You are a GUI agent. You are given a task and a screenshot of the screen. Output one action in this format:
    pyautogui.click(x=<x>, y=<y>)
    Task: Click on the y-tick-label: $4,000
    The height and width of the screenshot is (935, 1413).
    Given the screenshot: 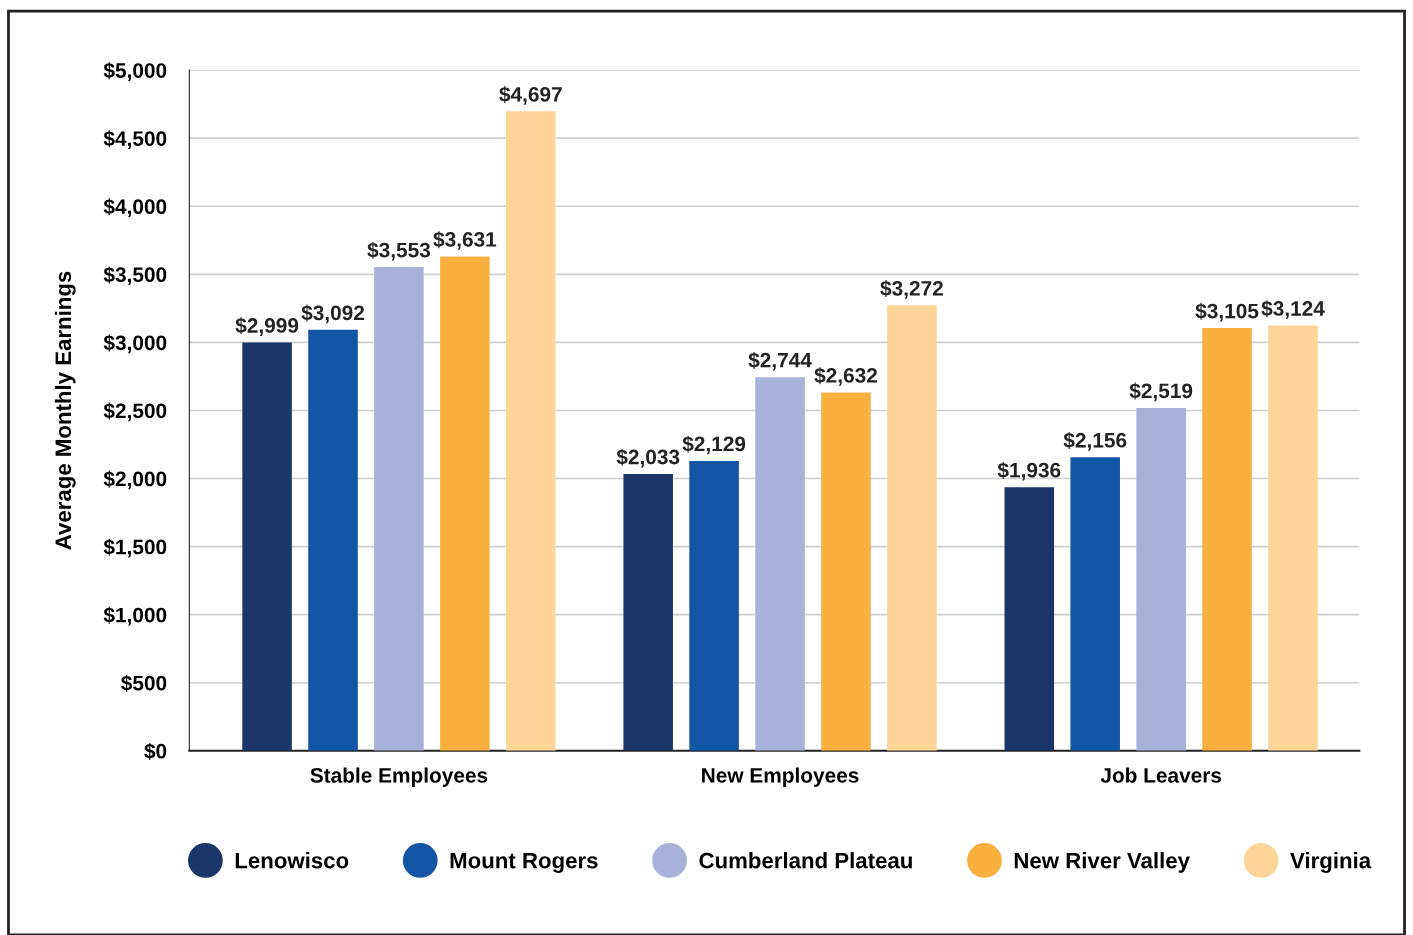 What is the action you would take?
    pyautogui.click(x=135, y=208)
    